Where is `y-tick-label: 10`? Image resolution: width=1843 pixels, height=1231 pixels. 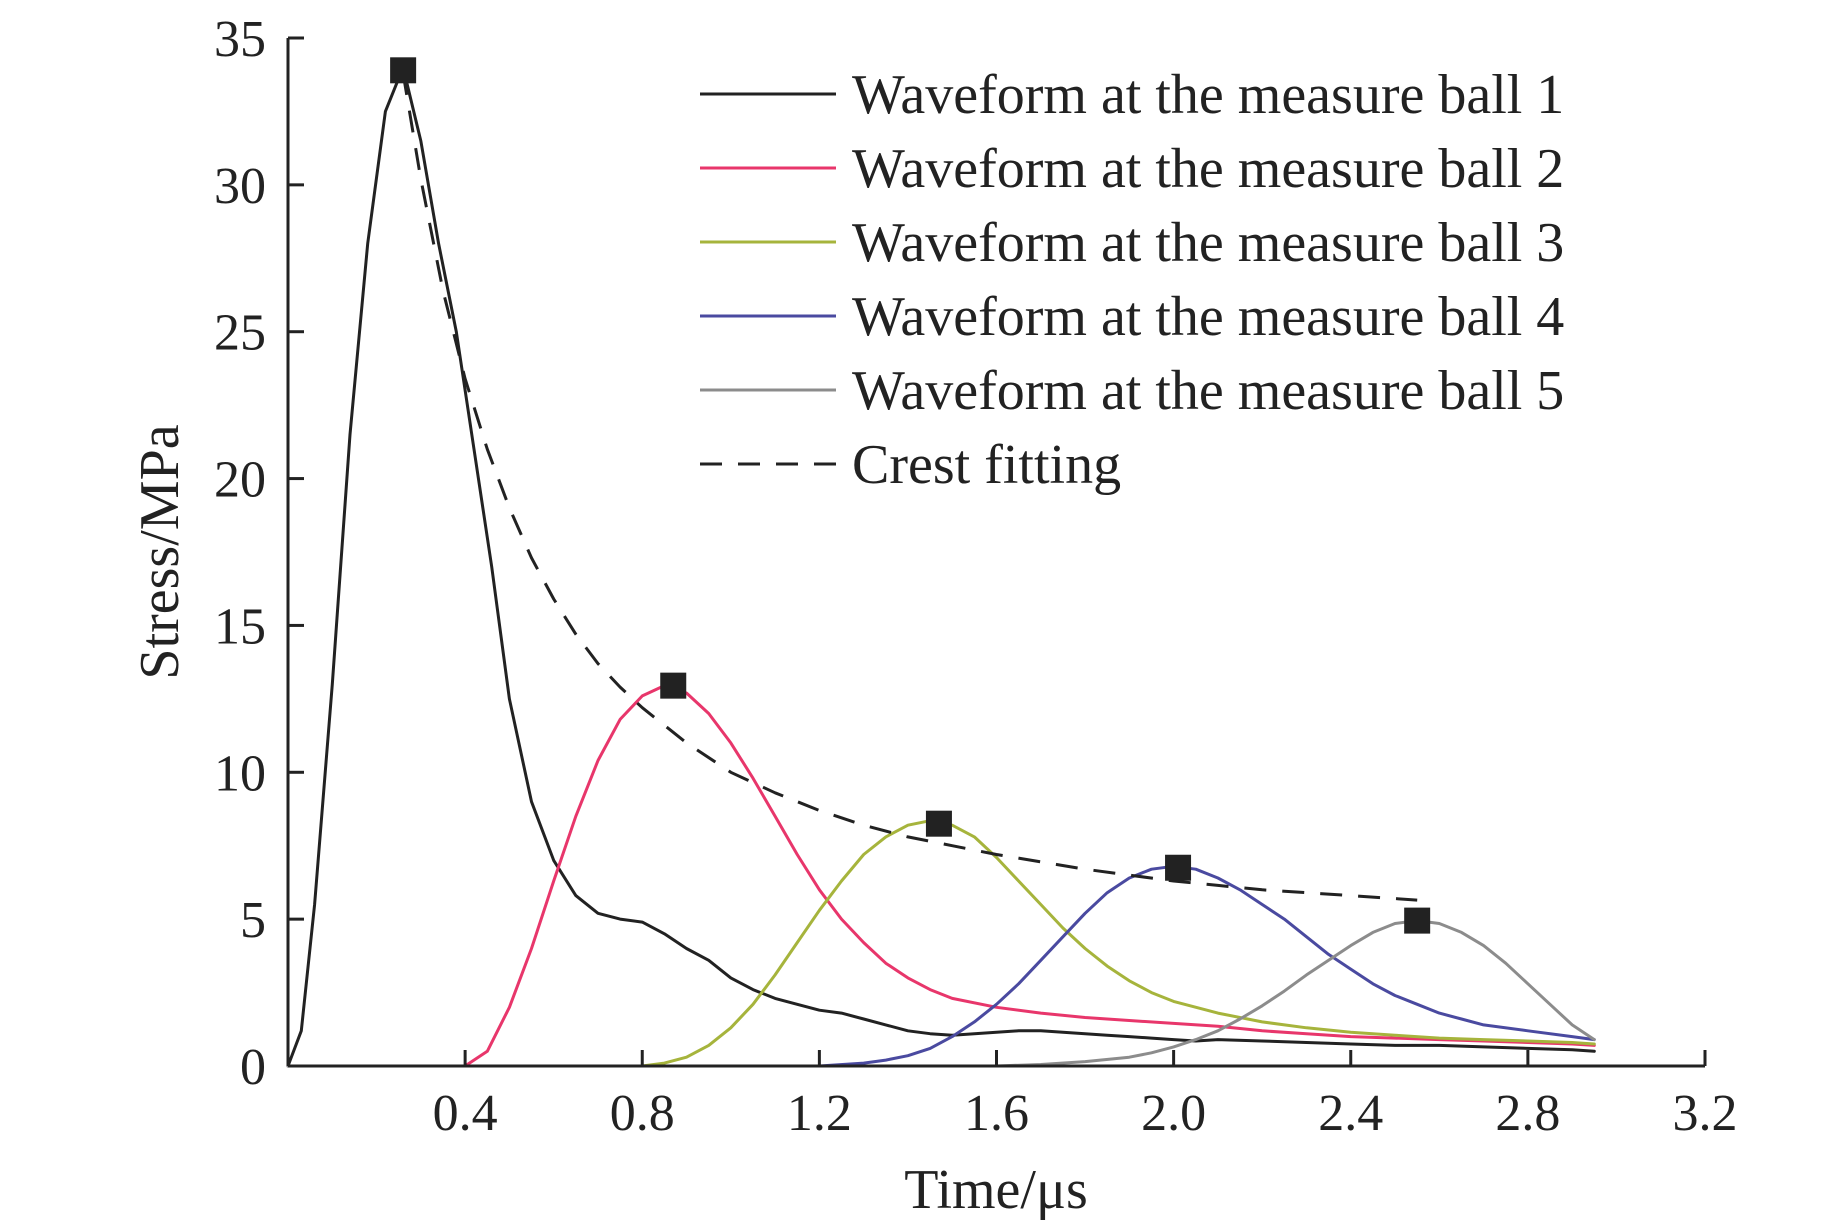 y-tick-label: 10 is located at coordinates (240, 773).